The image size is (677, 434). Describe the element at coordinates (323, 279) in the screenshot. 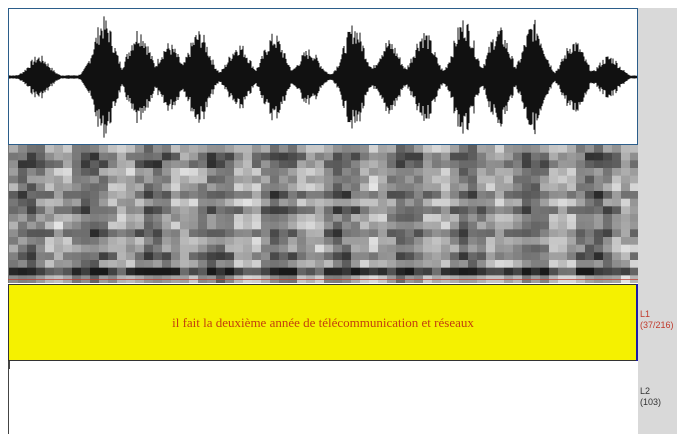

I see `spectrogram-marker-line` at that location.